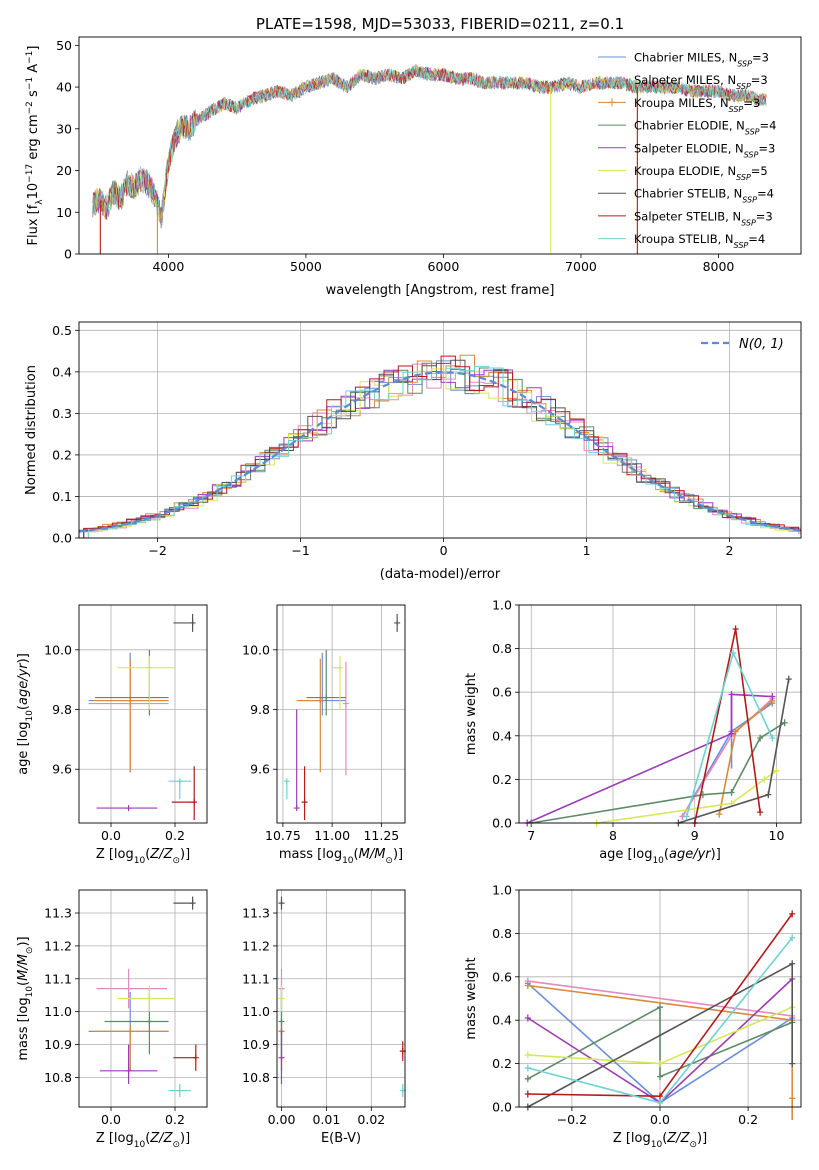 The width and height of the screenshot is (819, 1170). What do you see at coordinates (701, 82) in the screenshot?
I see `legend-label: Salpeter MILES, NSSP=3` at bounding box center [701, 82].